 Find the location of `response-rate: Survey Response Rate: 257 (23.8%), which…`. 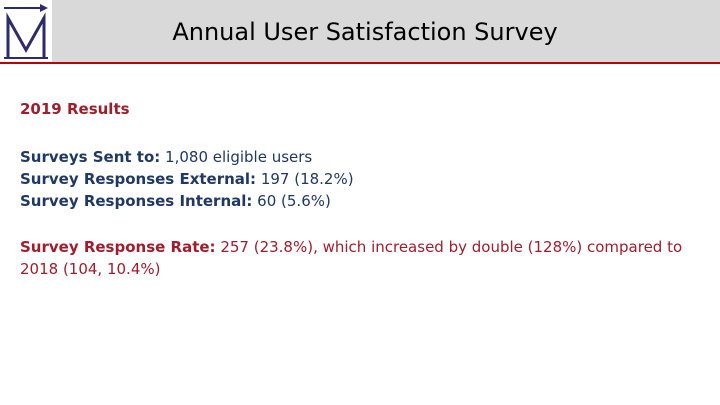

response-rate: Survey Response Rate: 257 (23.8%), which… is located at coordinates (365, 258).